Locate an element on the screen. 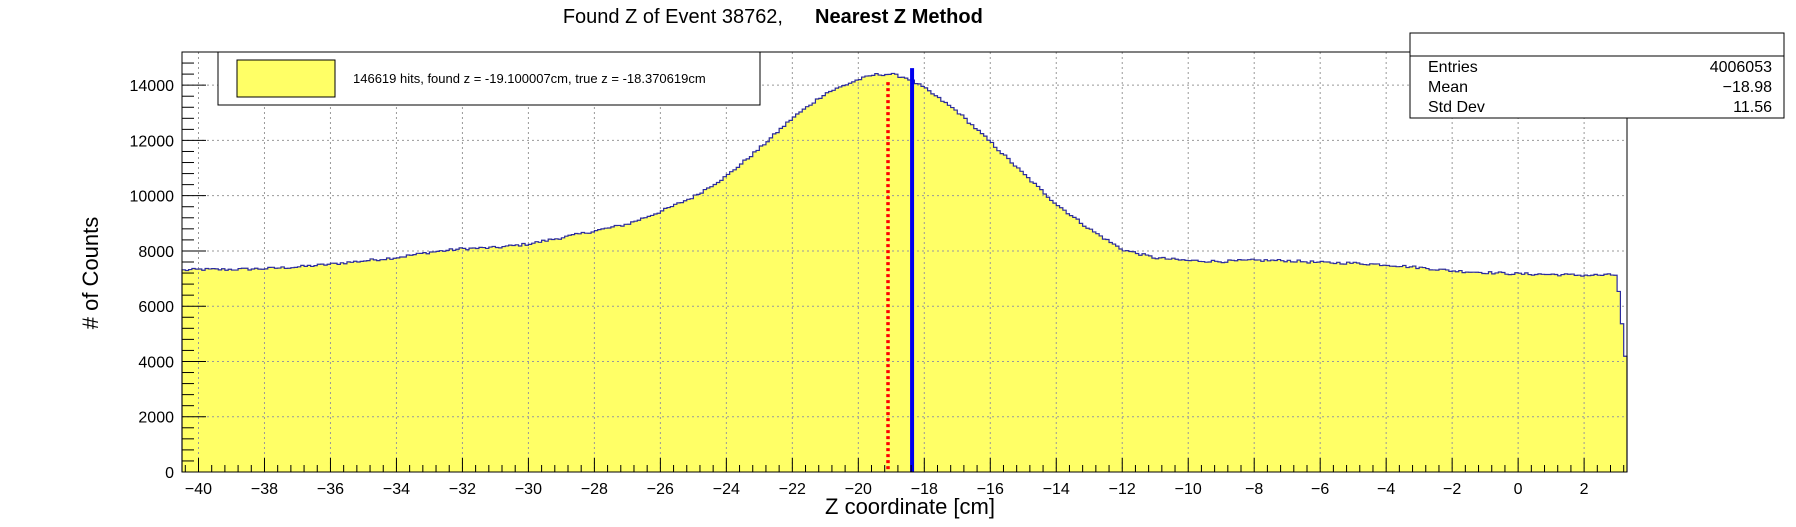  x-tick-label: 2 is located at coordinates (1584, 489).